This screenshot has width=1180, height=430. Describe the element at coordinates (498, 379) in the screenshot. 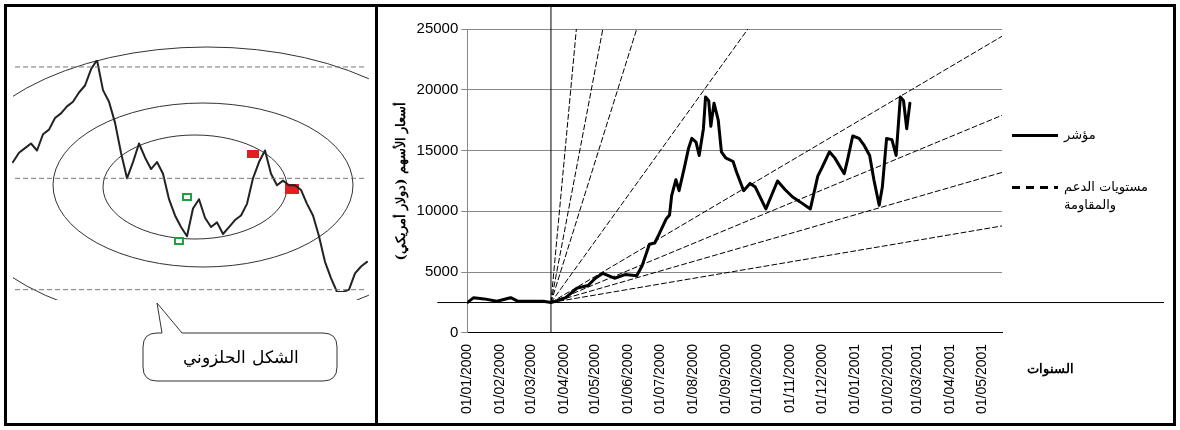

I see `x-tick-label: 01/02/2000` at that location.